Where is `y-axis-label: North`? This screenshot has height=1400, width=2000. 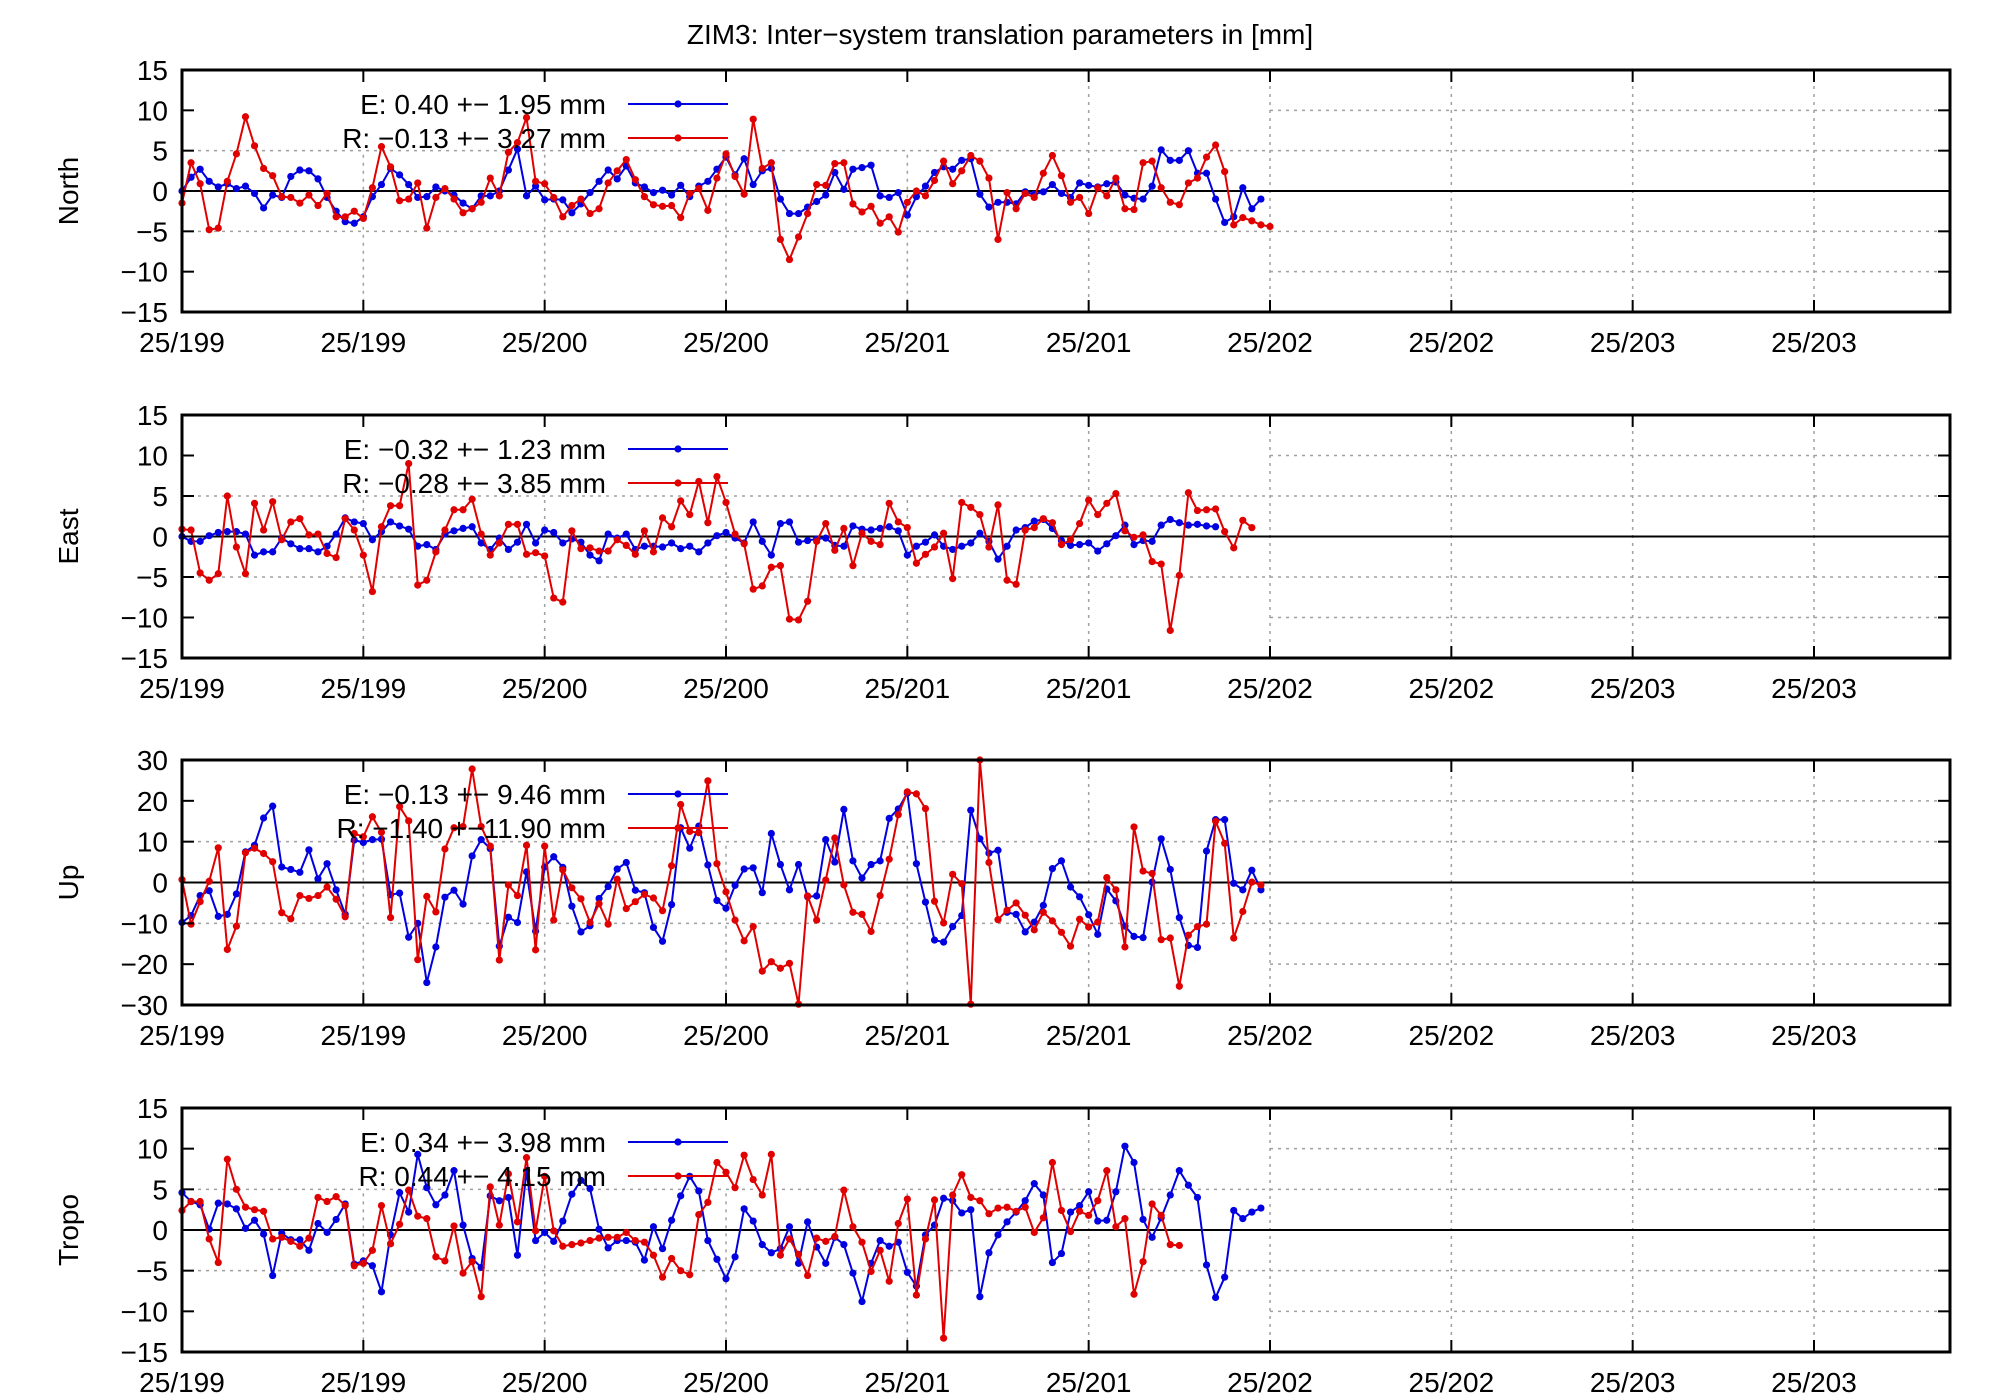 y-axis-label: North is located at coordinates (68, 191).